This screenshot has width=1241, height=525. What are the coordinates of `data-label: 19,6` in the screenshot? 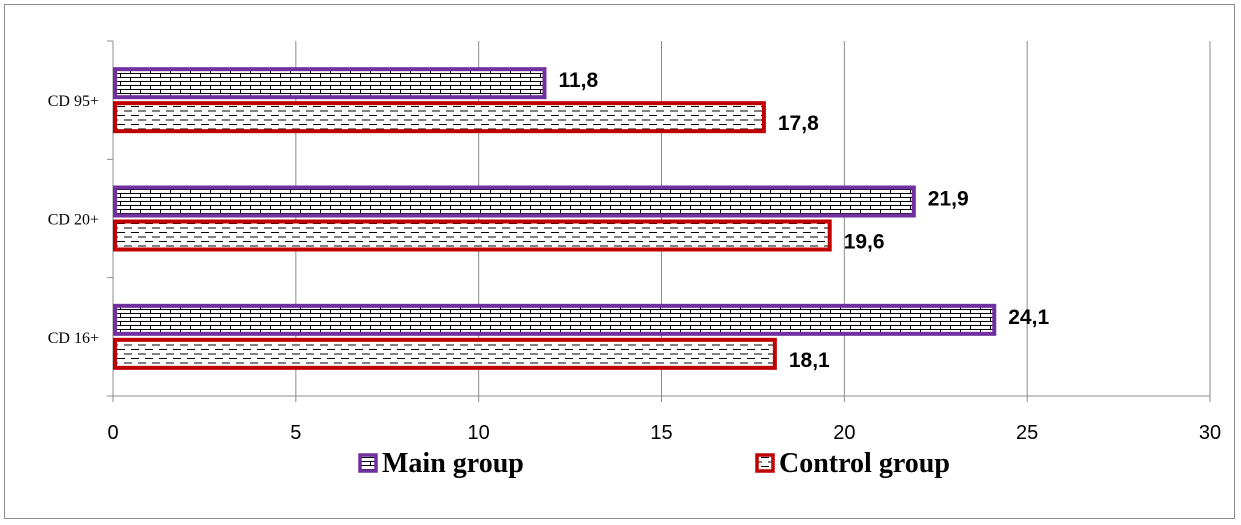 It's located at (864, 242).